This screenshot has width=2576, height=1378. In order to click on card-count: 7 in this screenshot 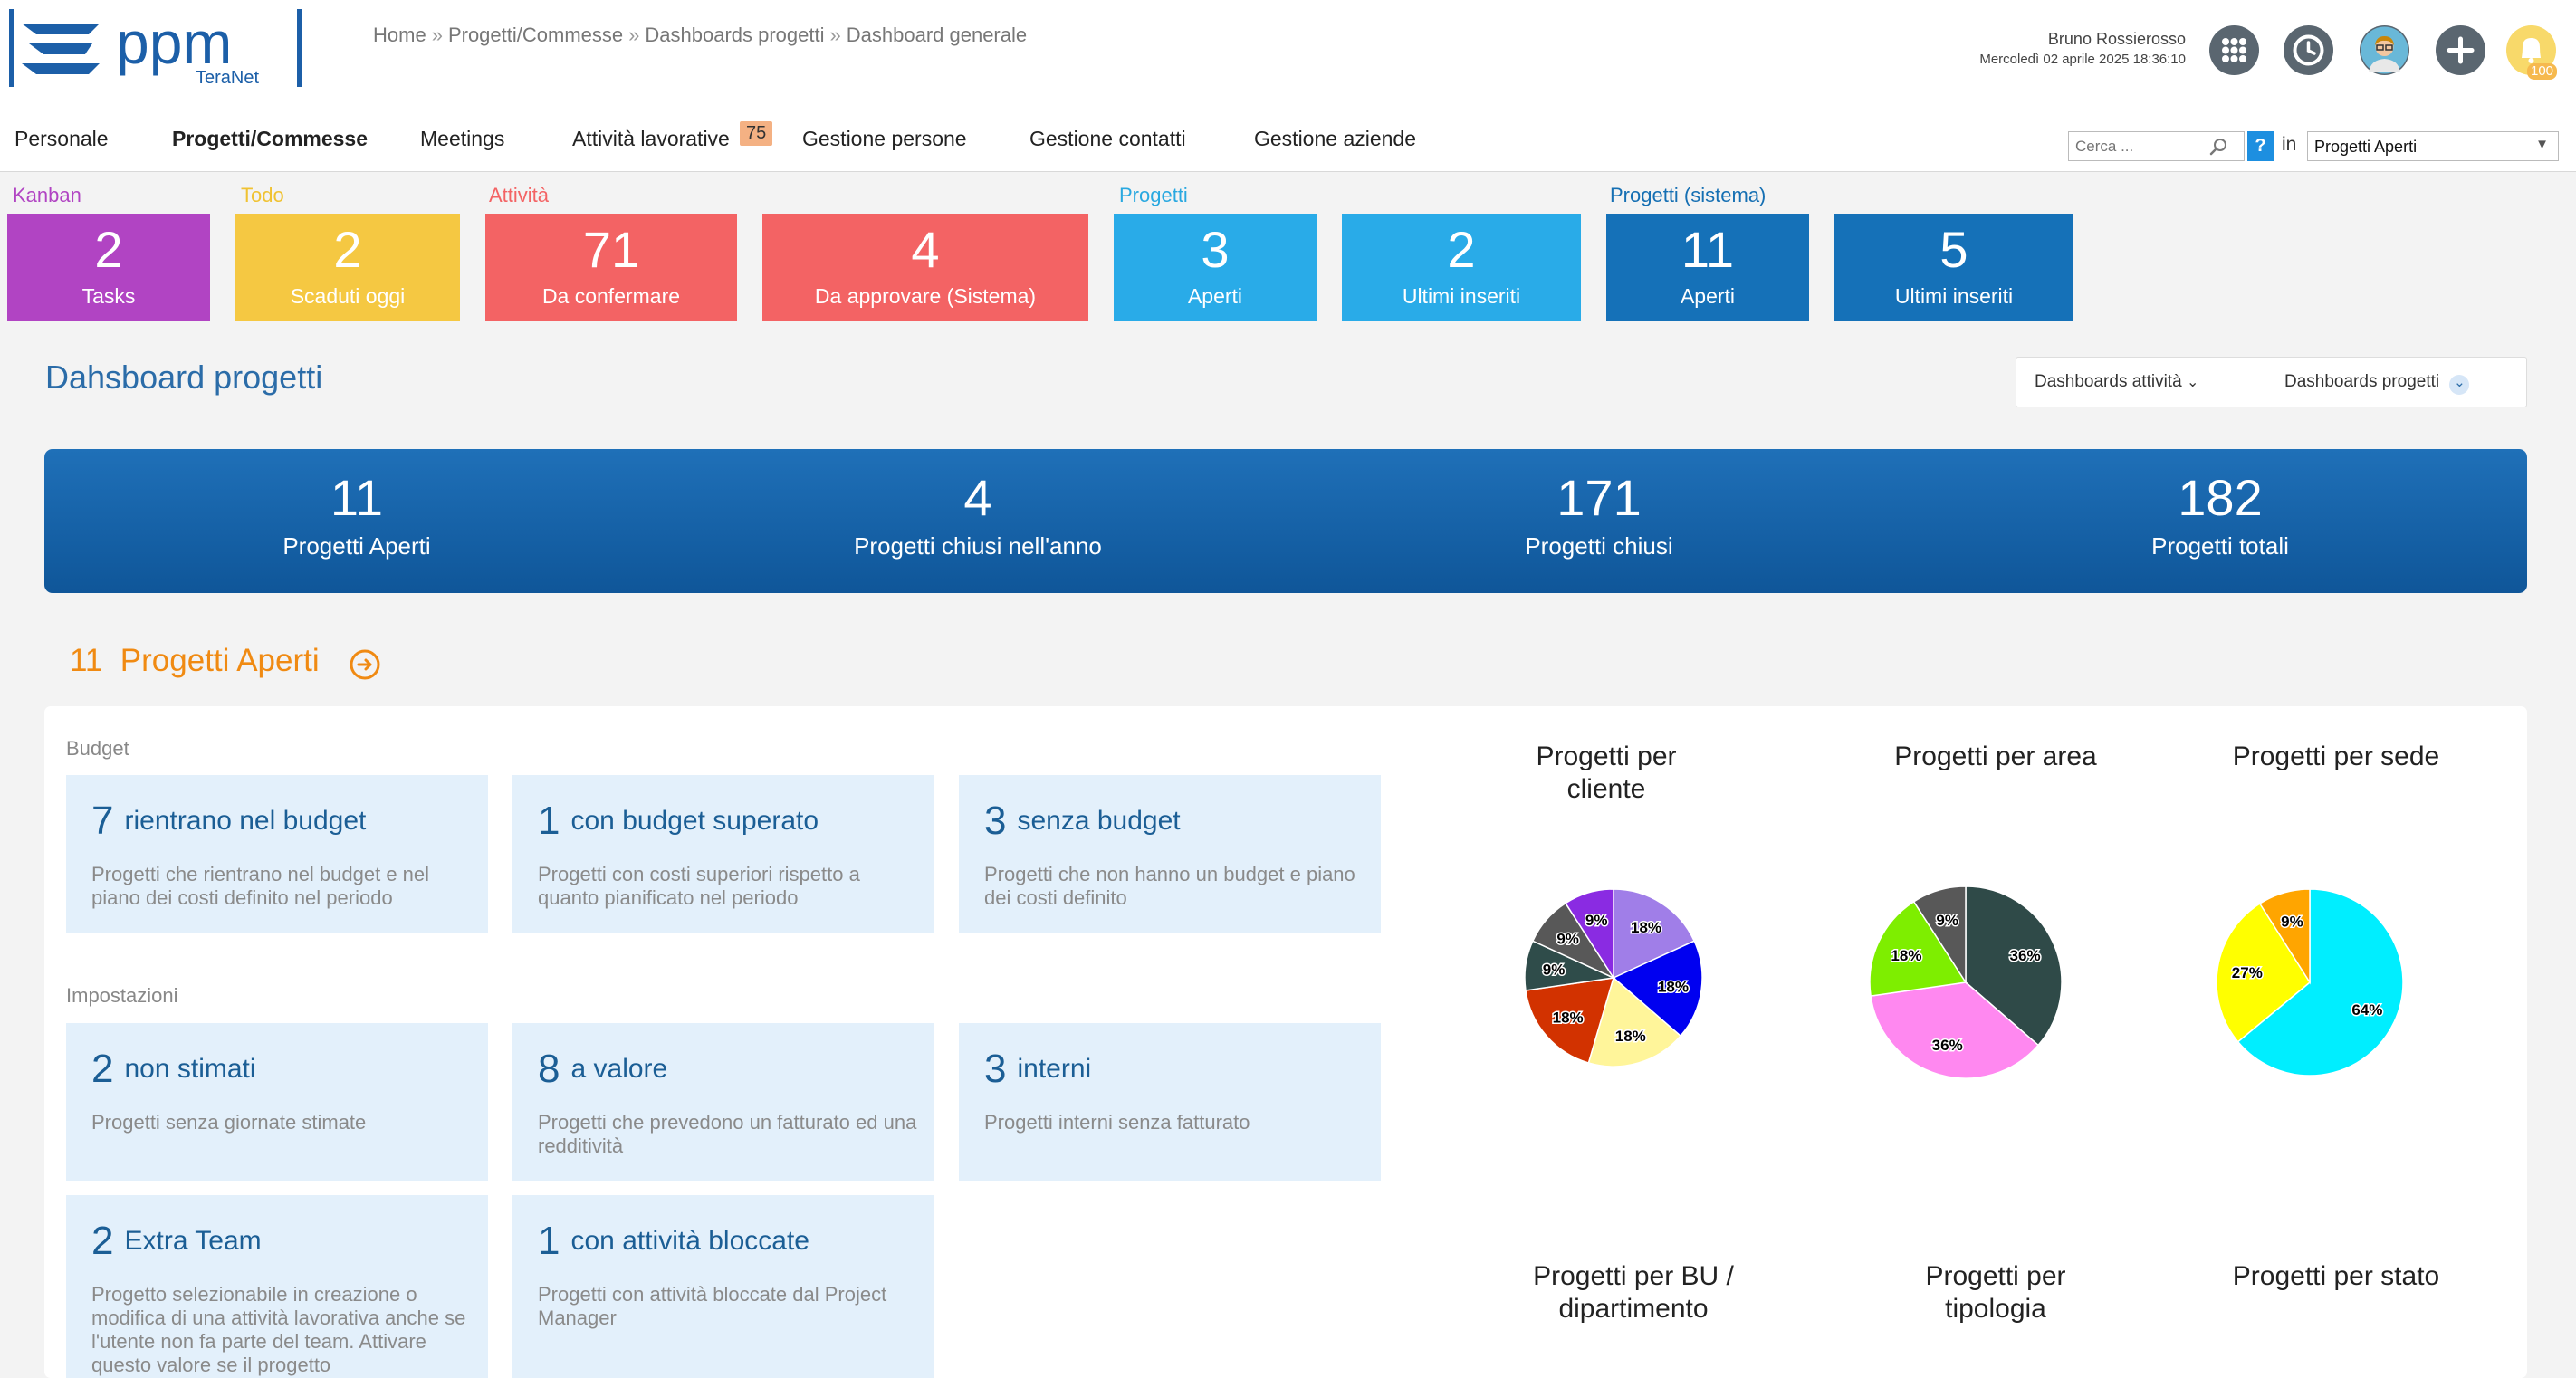, I will do `click(102, 821)`.